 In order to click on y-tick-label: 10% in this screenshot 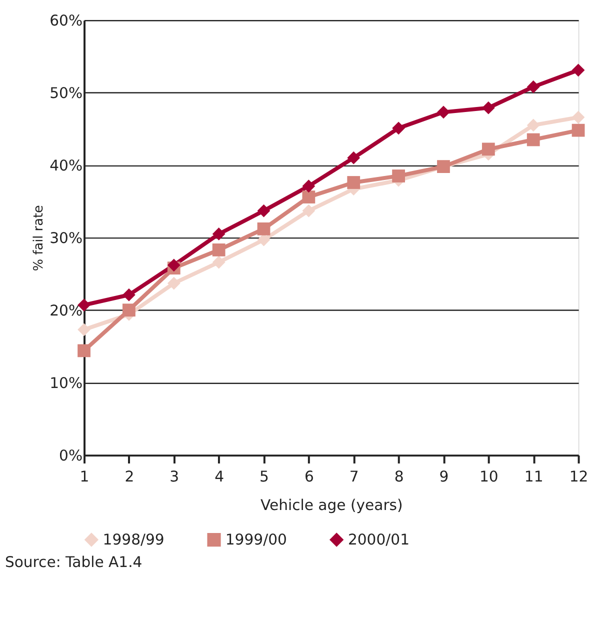, I will do `click(66, 383)`.